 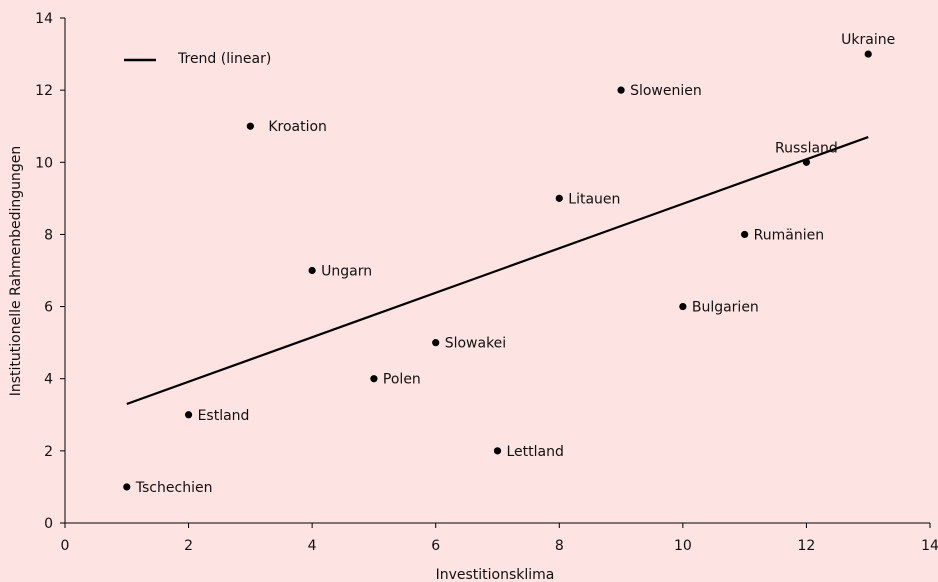 What do you see at coordinates (224, 416) in the screenshot?
I see `point-label: Estland` at bounding box center [224, 416].